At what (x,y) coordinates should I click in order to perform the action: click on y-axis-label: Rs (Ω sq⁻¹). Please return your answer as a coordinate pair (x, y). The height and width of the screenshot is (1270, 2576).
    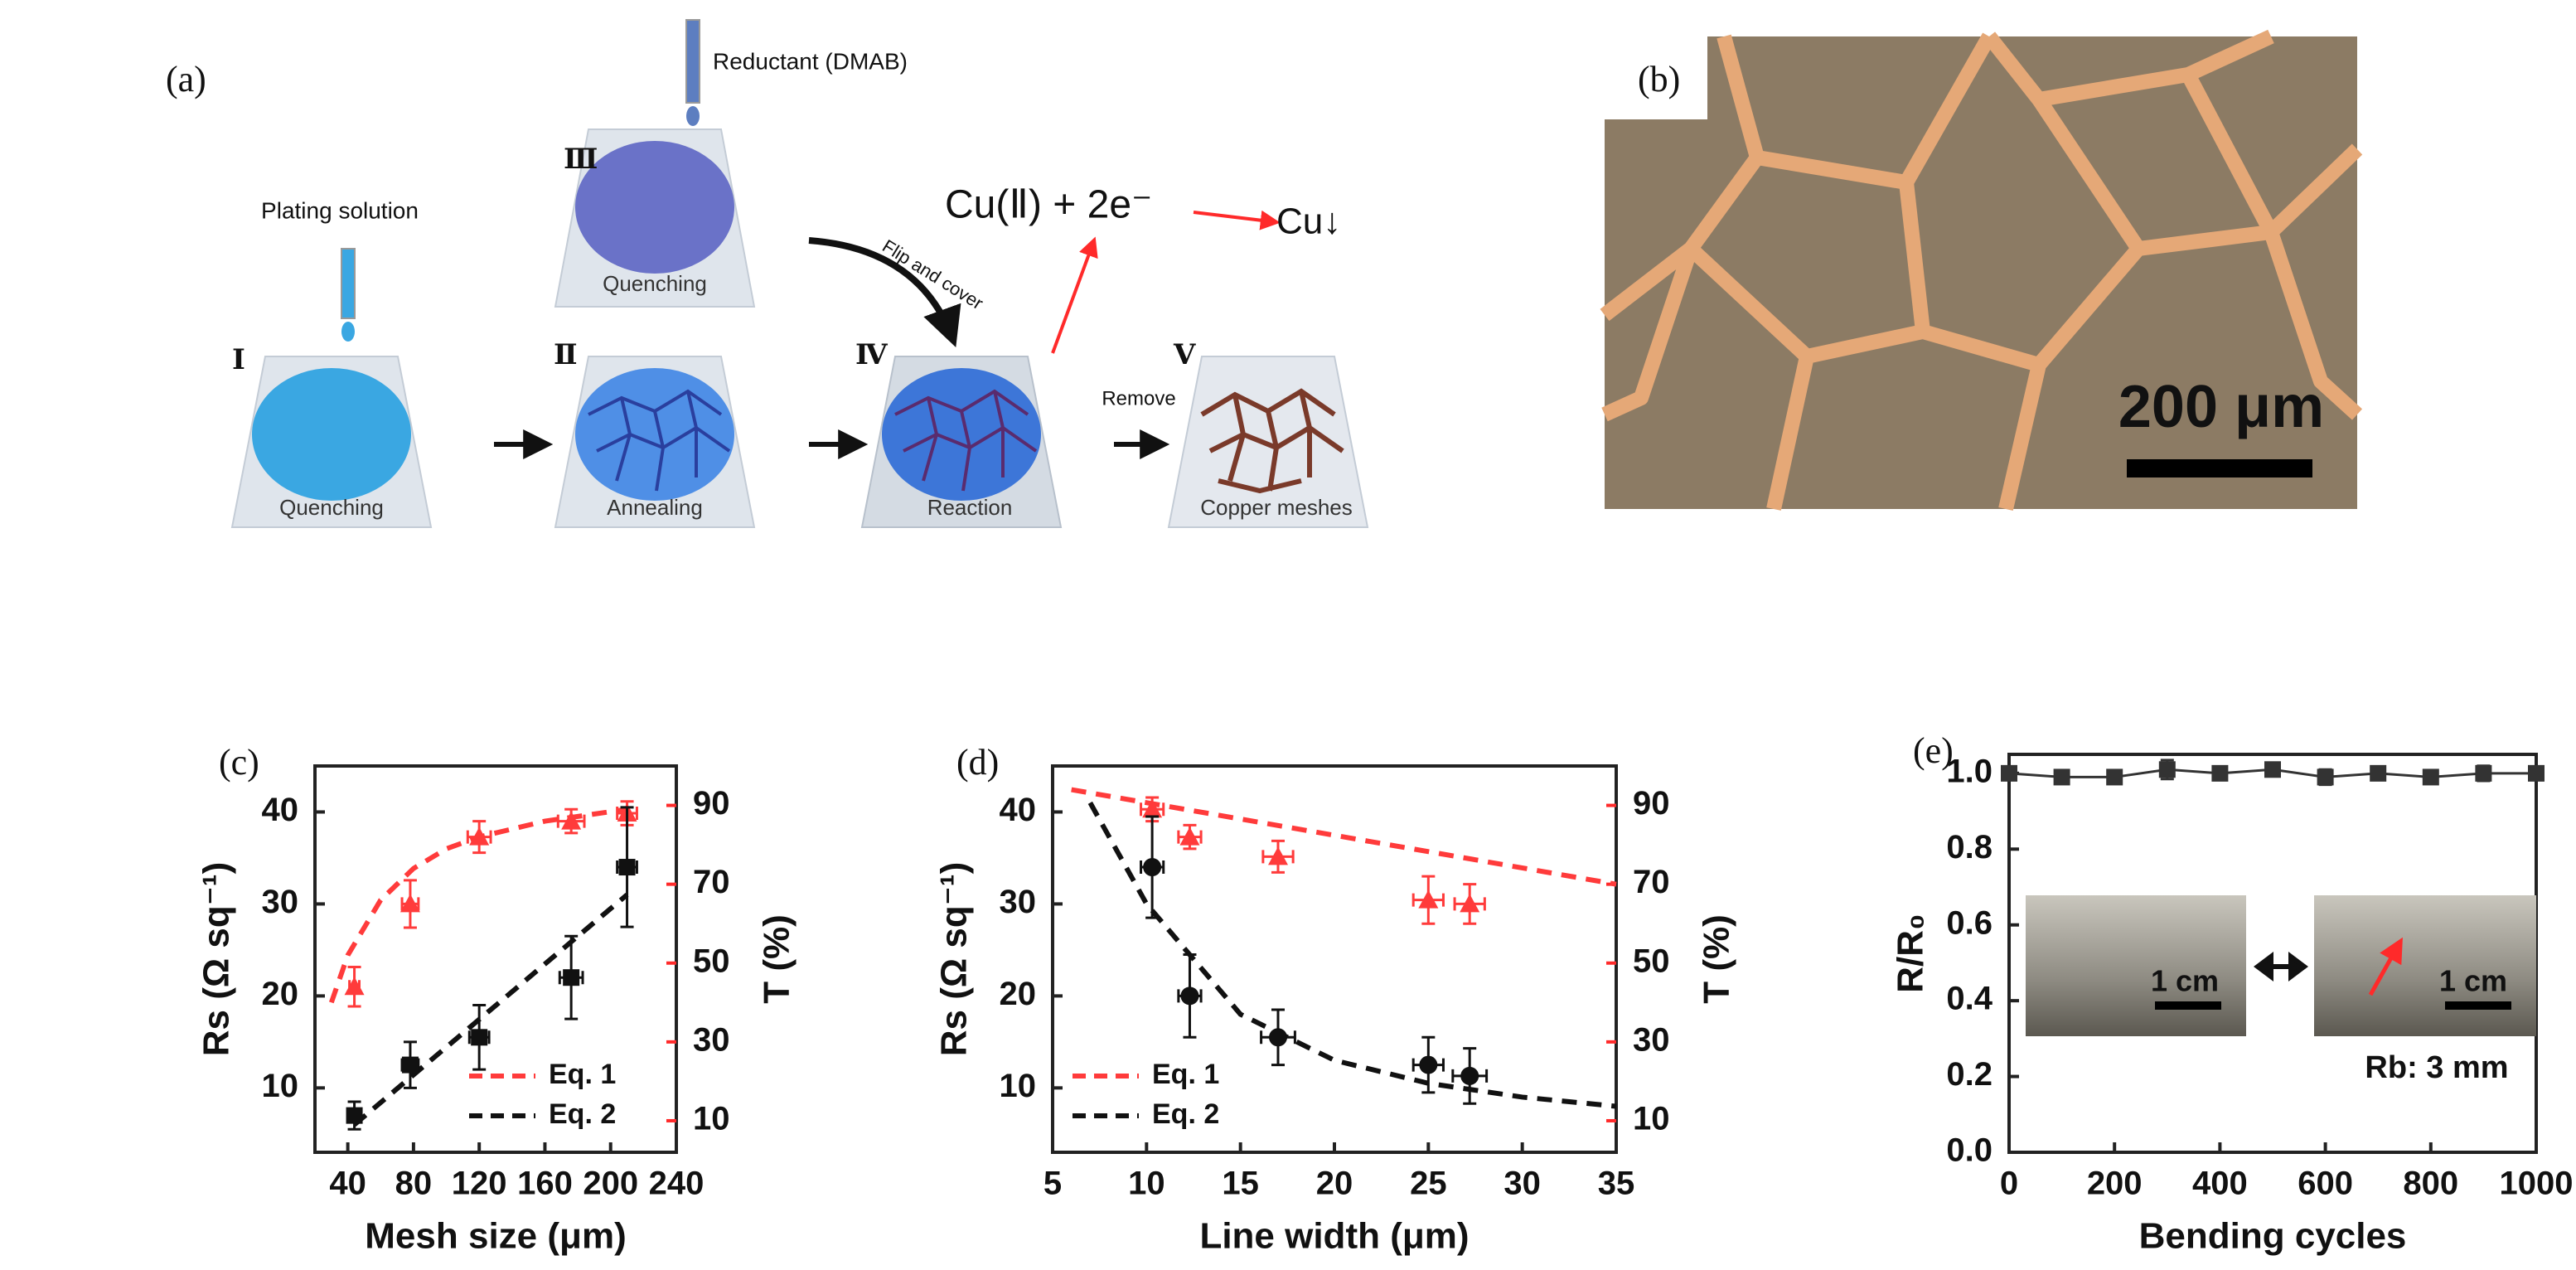
    Looking at the image, I should click on (216, 959).